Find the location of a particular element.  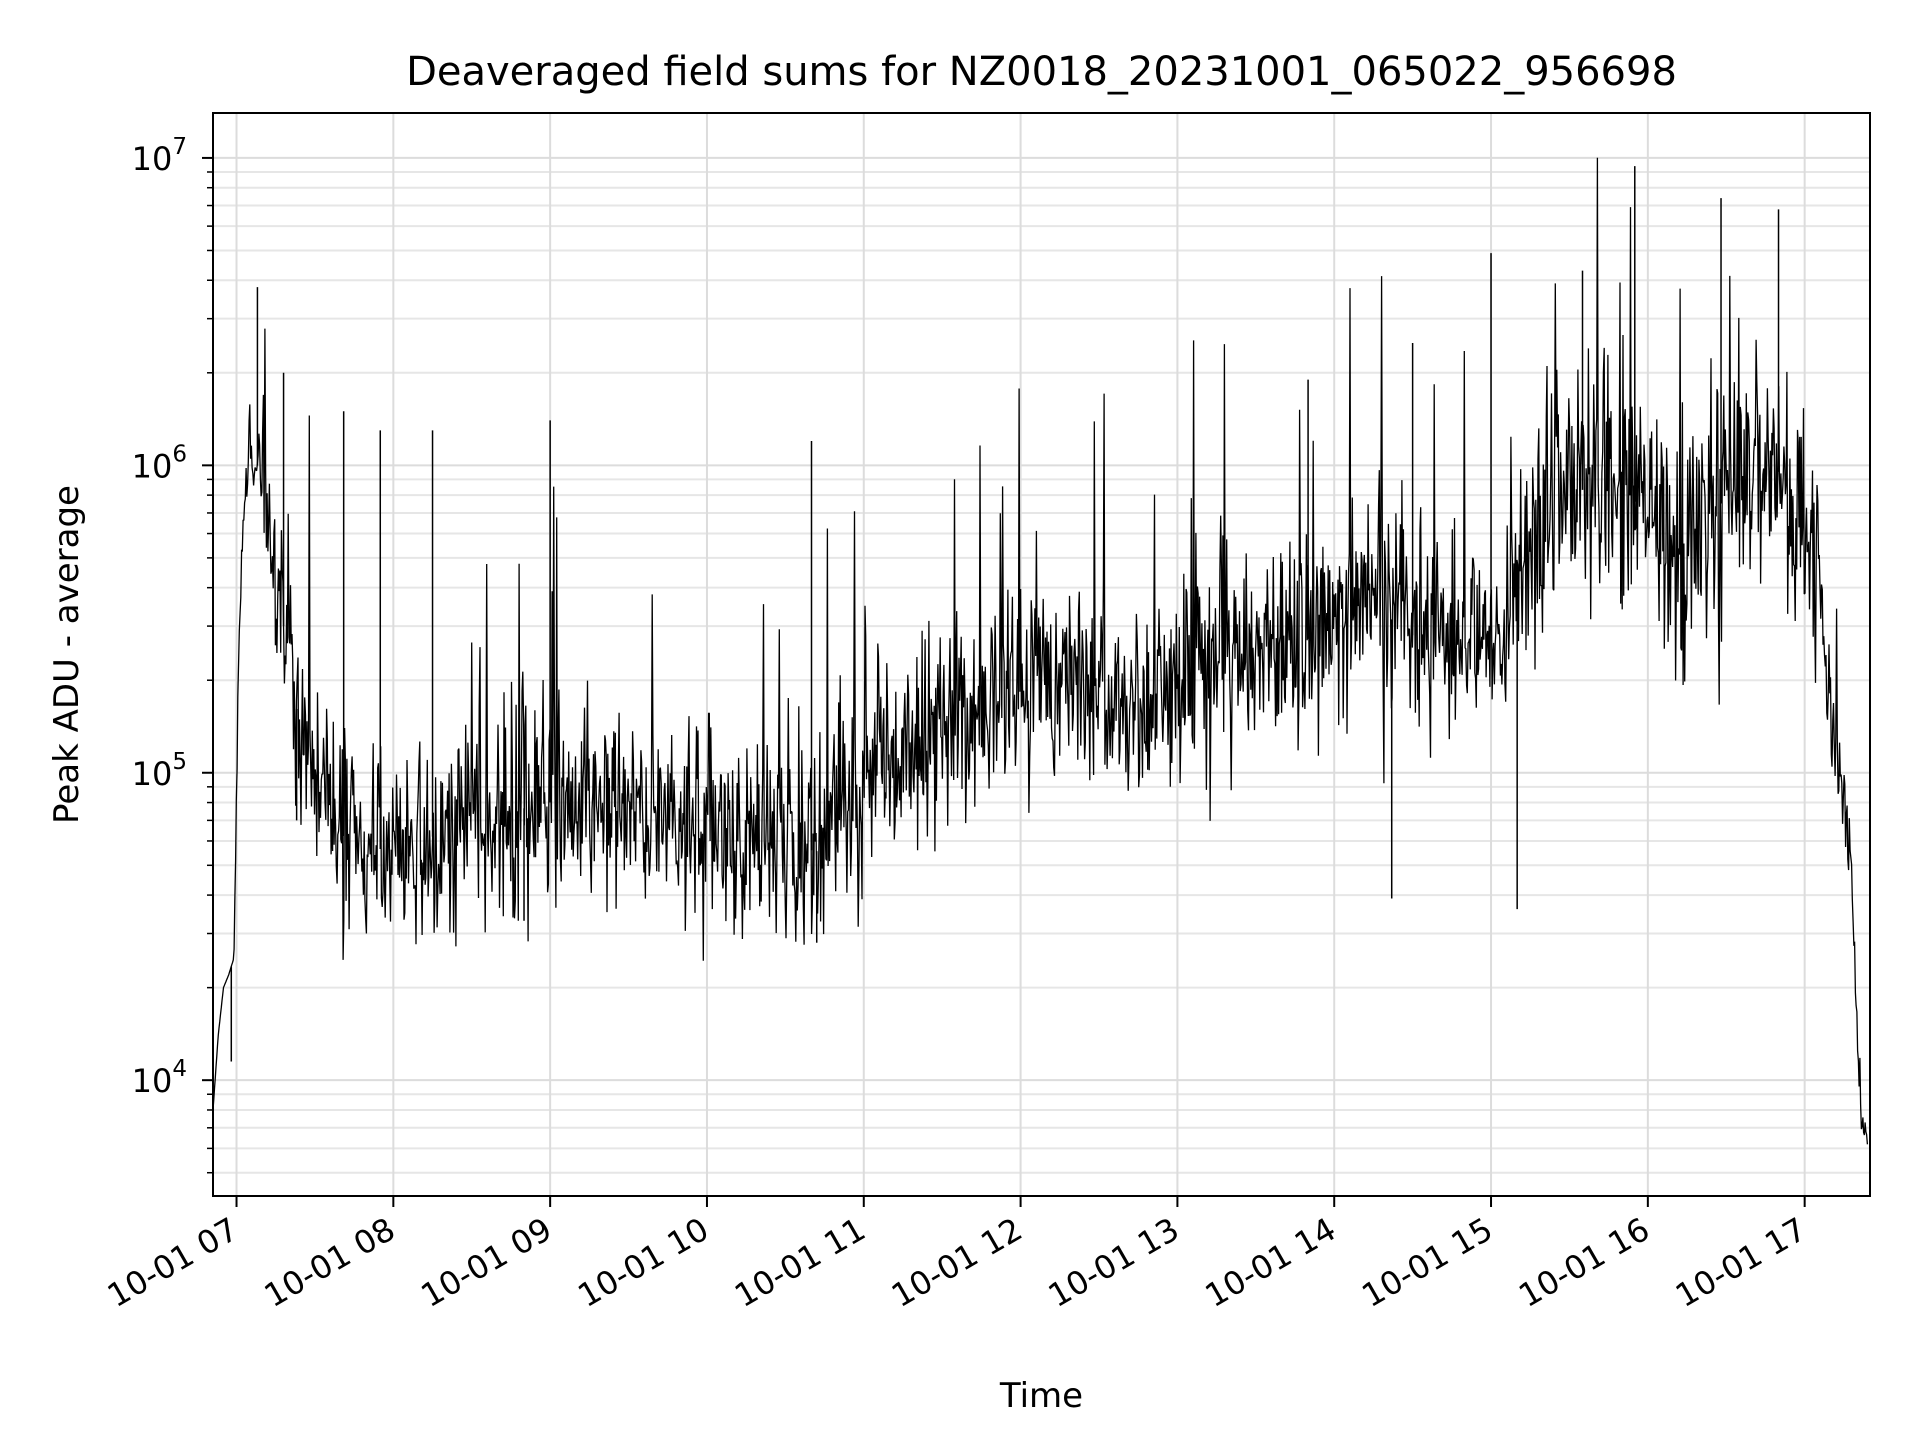

x-tick-label: 10-01 13 is located at coordinates (1114, 1262).